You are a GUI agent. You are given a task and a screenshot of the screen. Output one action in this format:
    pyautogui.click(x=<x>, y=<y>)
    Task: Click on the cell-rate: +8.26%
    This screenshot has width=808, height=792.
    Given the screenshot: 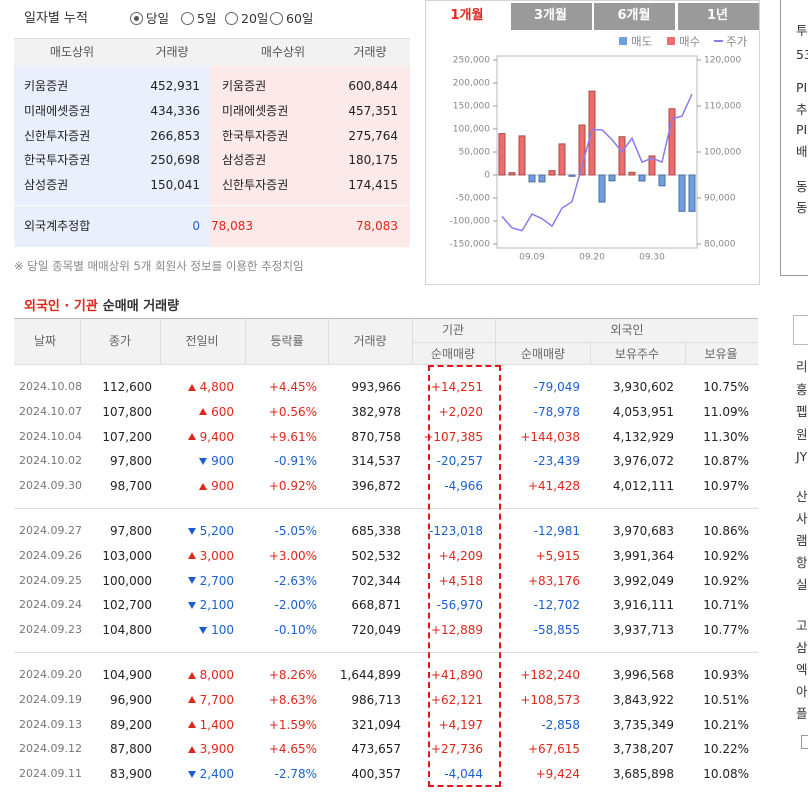 What is the action you would take?
    pyautogui.click(x=292, y=675)
    